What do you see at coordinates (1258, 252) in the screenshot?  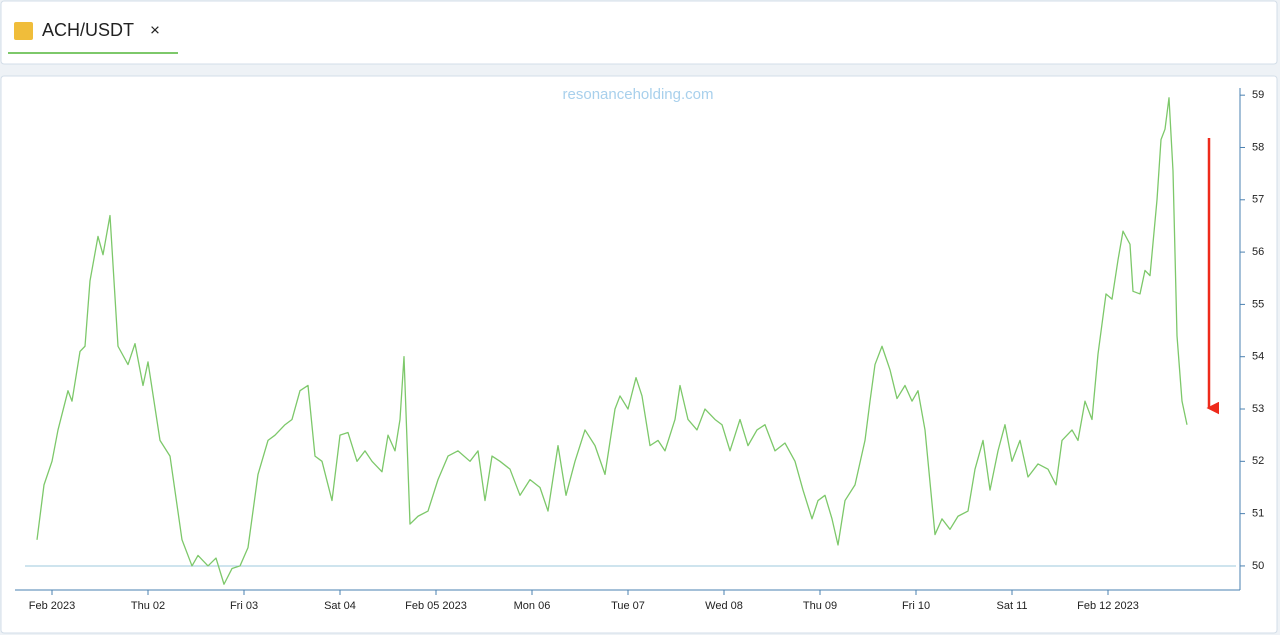 I see `y-tick-label: 56` at bounding box center [1258, 252].